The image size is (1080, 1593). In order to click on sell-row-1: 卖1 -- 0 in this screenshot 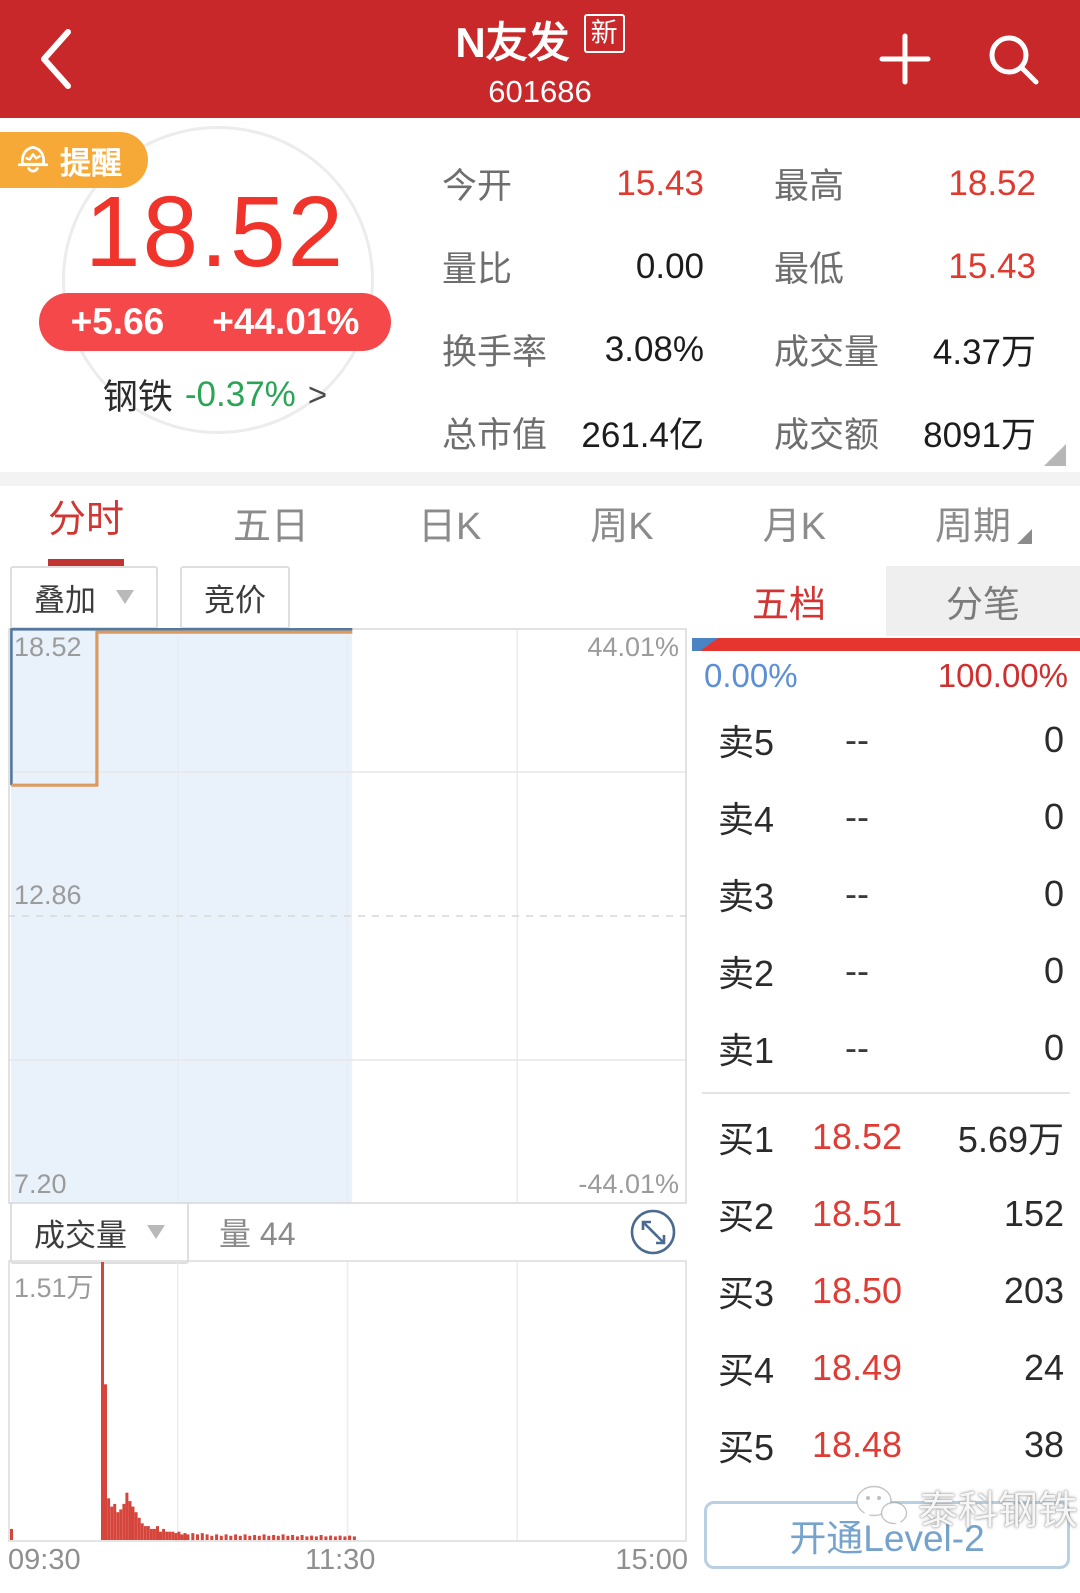, I will do `click(891, 1048)`.